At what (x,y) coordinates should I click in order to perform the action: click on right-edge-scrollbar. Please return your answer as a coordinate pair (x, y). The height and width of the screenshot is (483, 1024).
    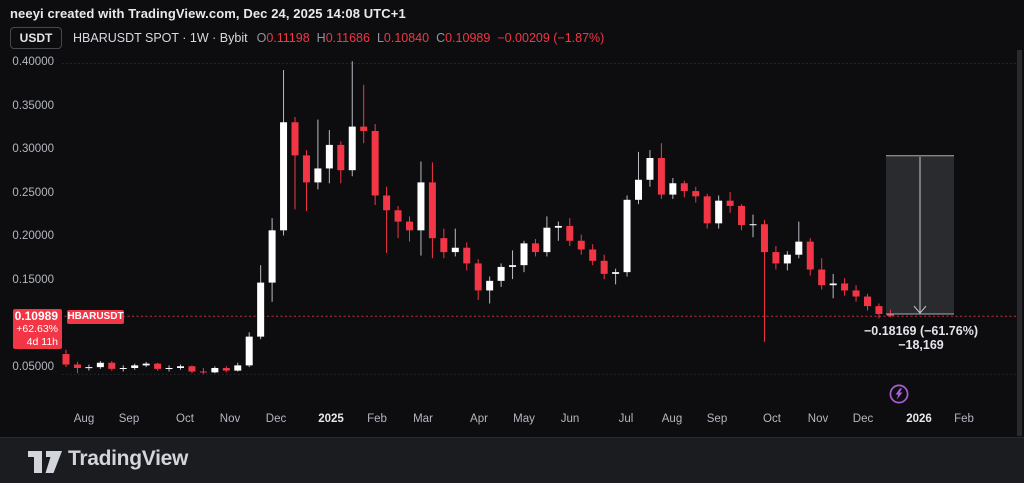
    Looking at the image, I should click on (1019, 243).